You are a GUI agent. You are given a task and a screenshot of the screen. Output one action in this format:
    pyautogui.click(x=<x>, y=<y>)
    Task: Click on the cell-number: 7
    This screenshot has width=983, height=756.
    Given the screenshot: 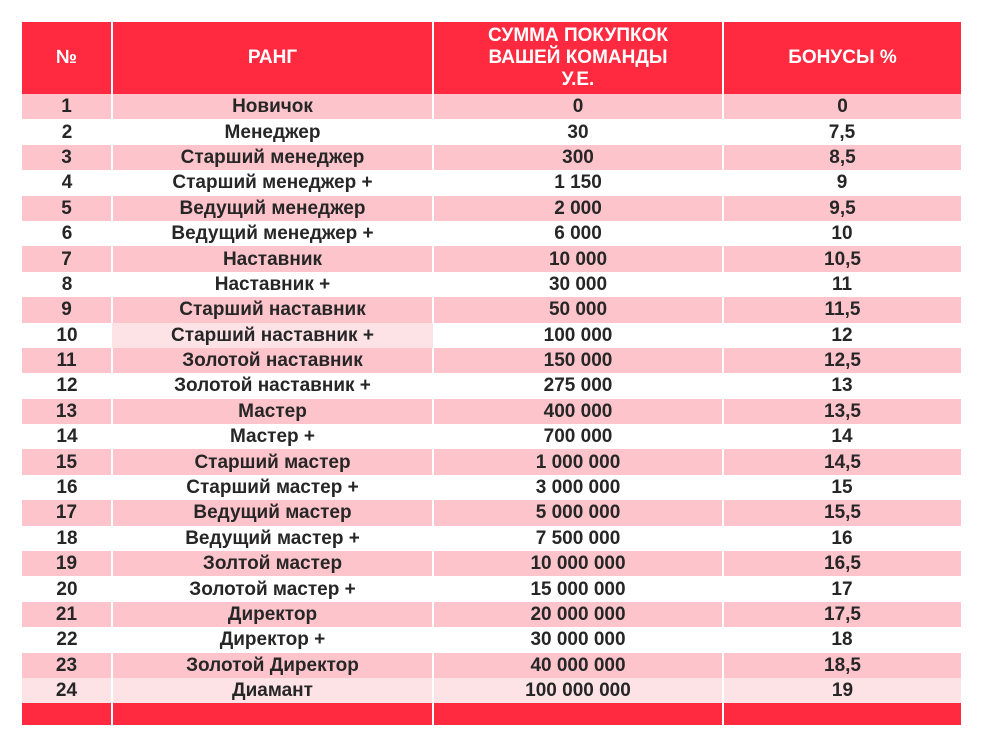 What is the action you would take?
    pyautogui.click(x=67, y=259)
    